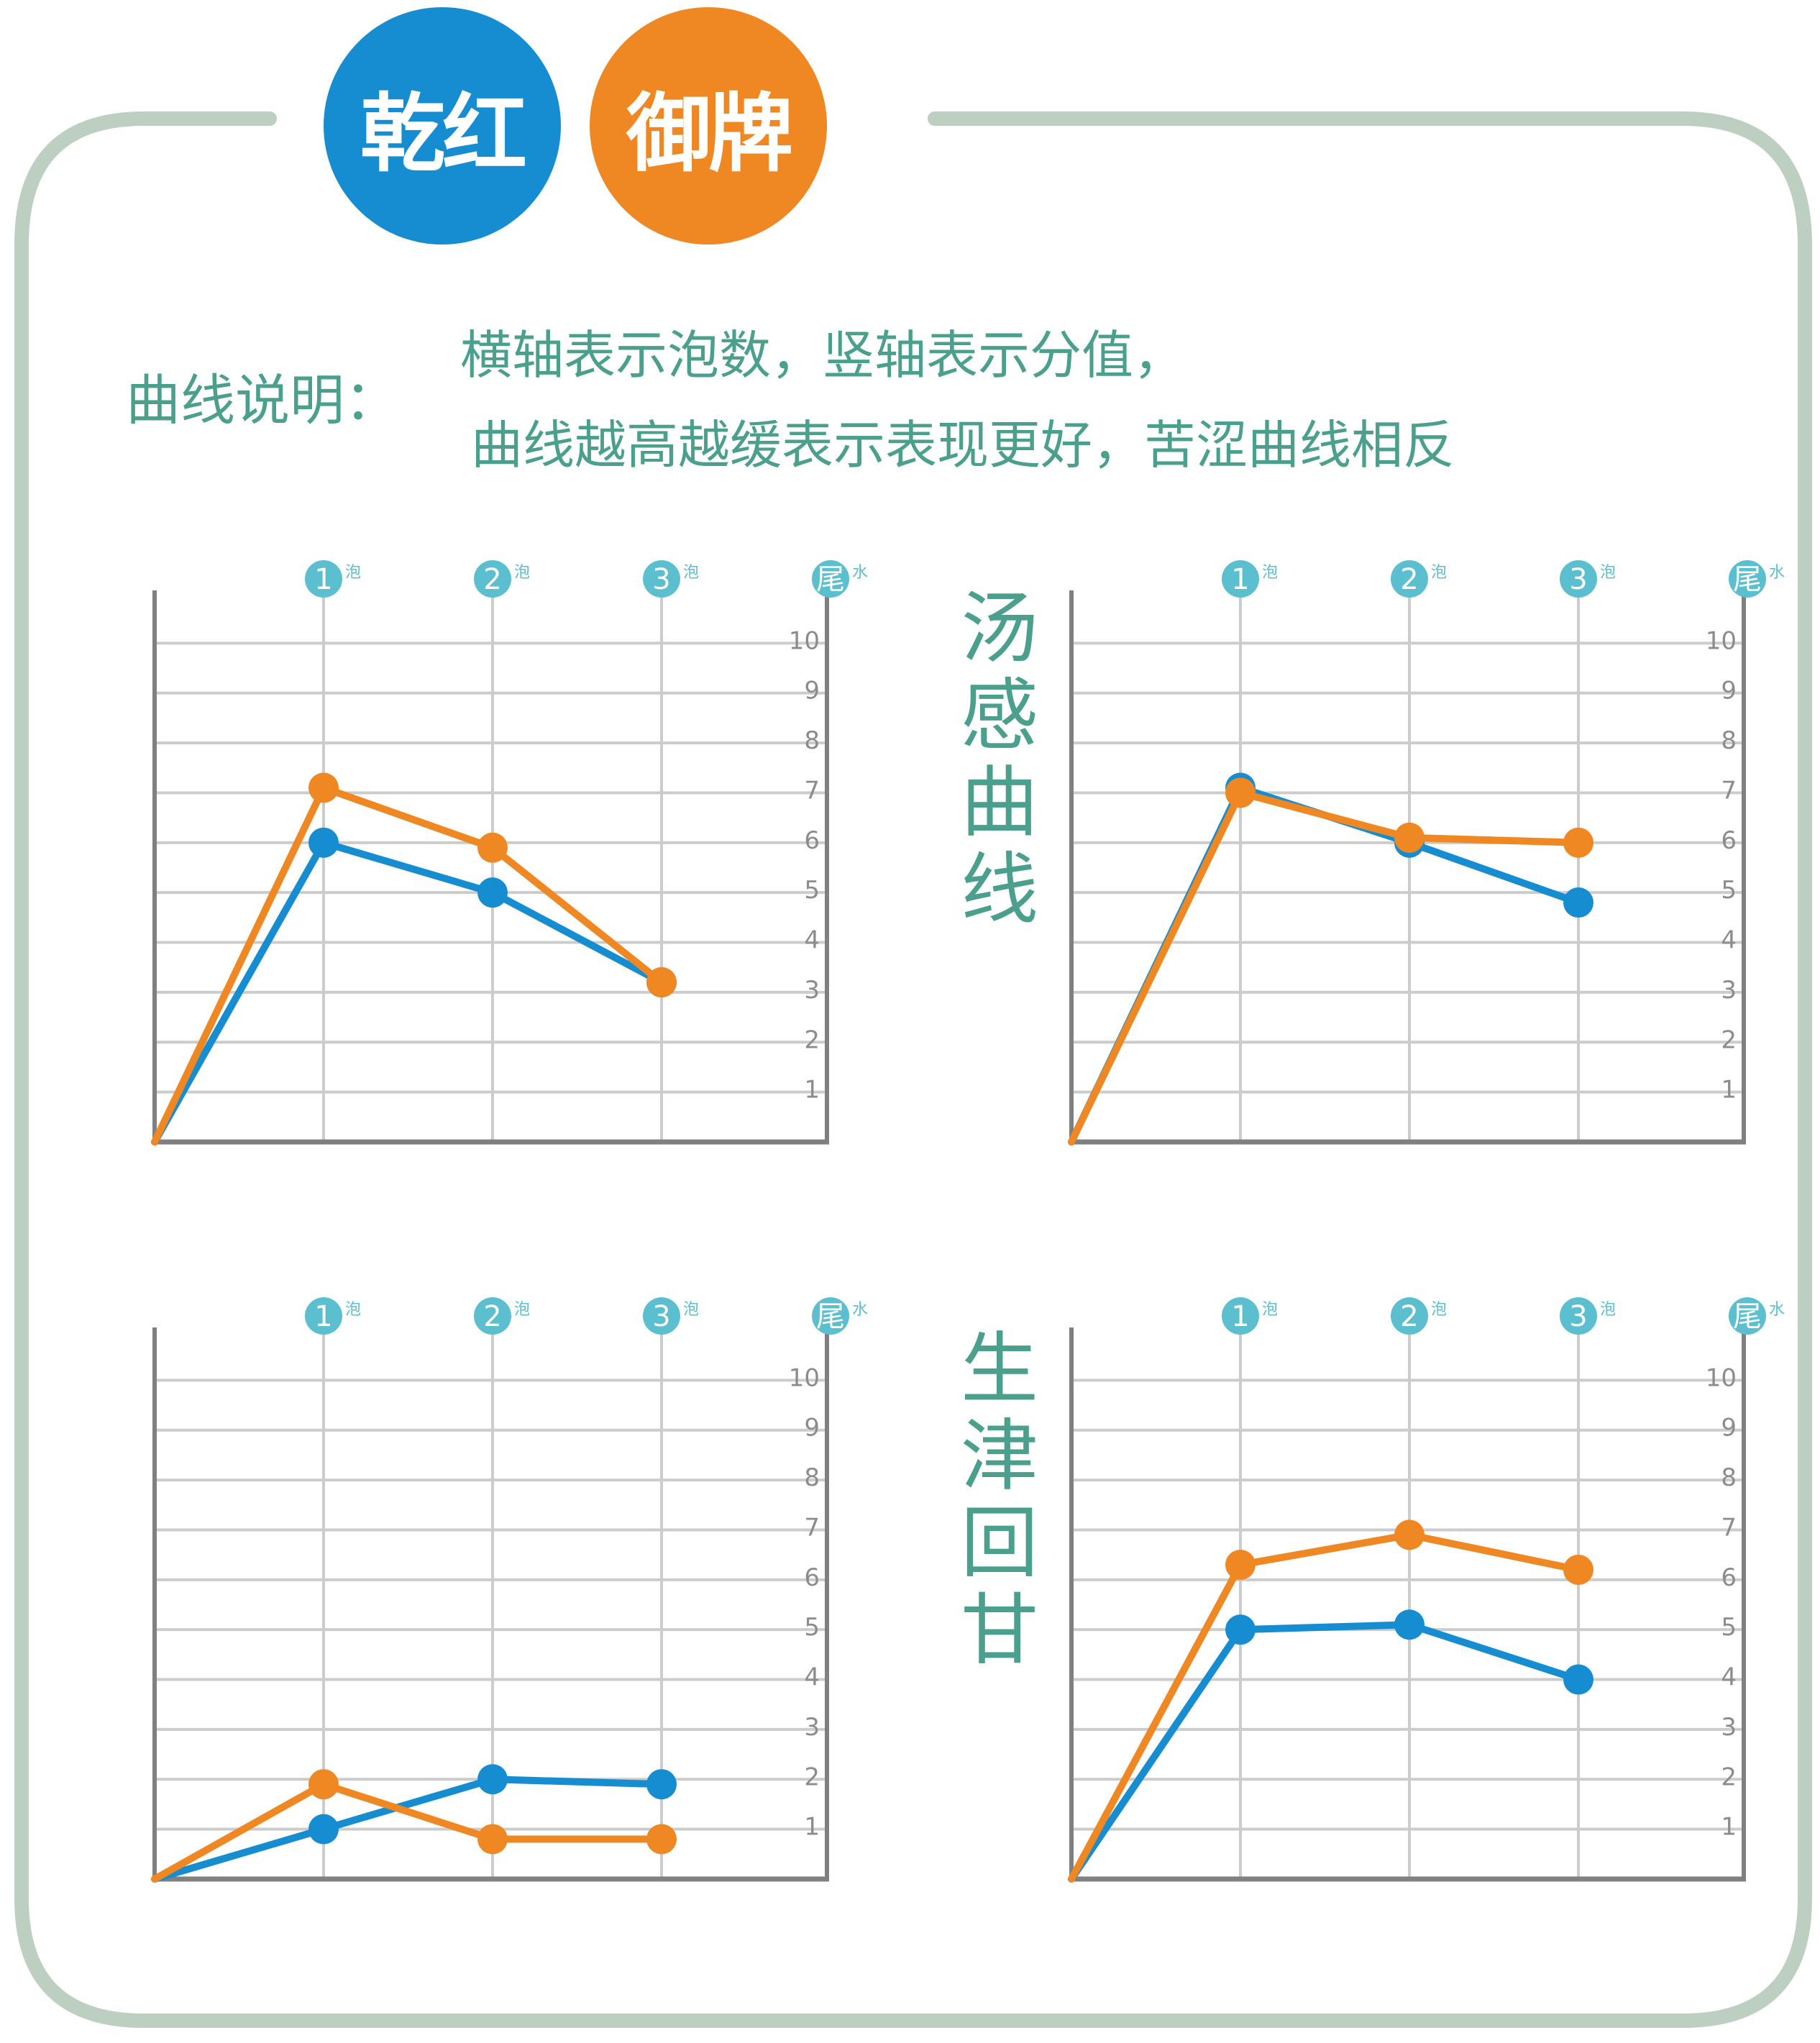 Image resolution: width=1820 pixels, height=2043 pixels. Describe the element at coordinates (709, 133) in the screenshot. I see `brand-badge-right-text: 御牌` at that location.